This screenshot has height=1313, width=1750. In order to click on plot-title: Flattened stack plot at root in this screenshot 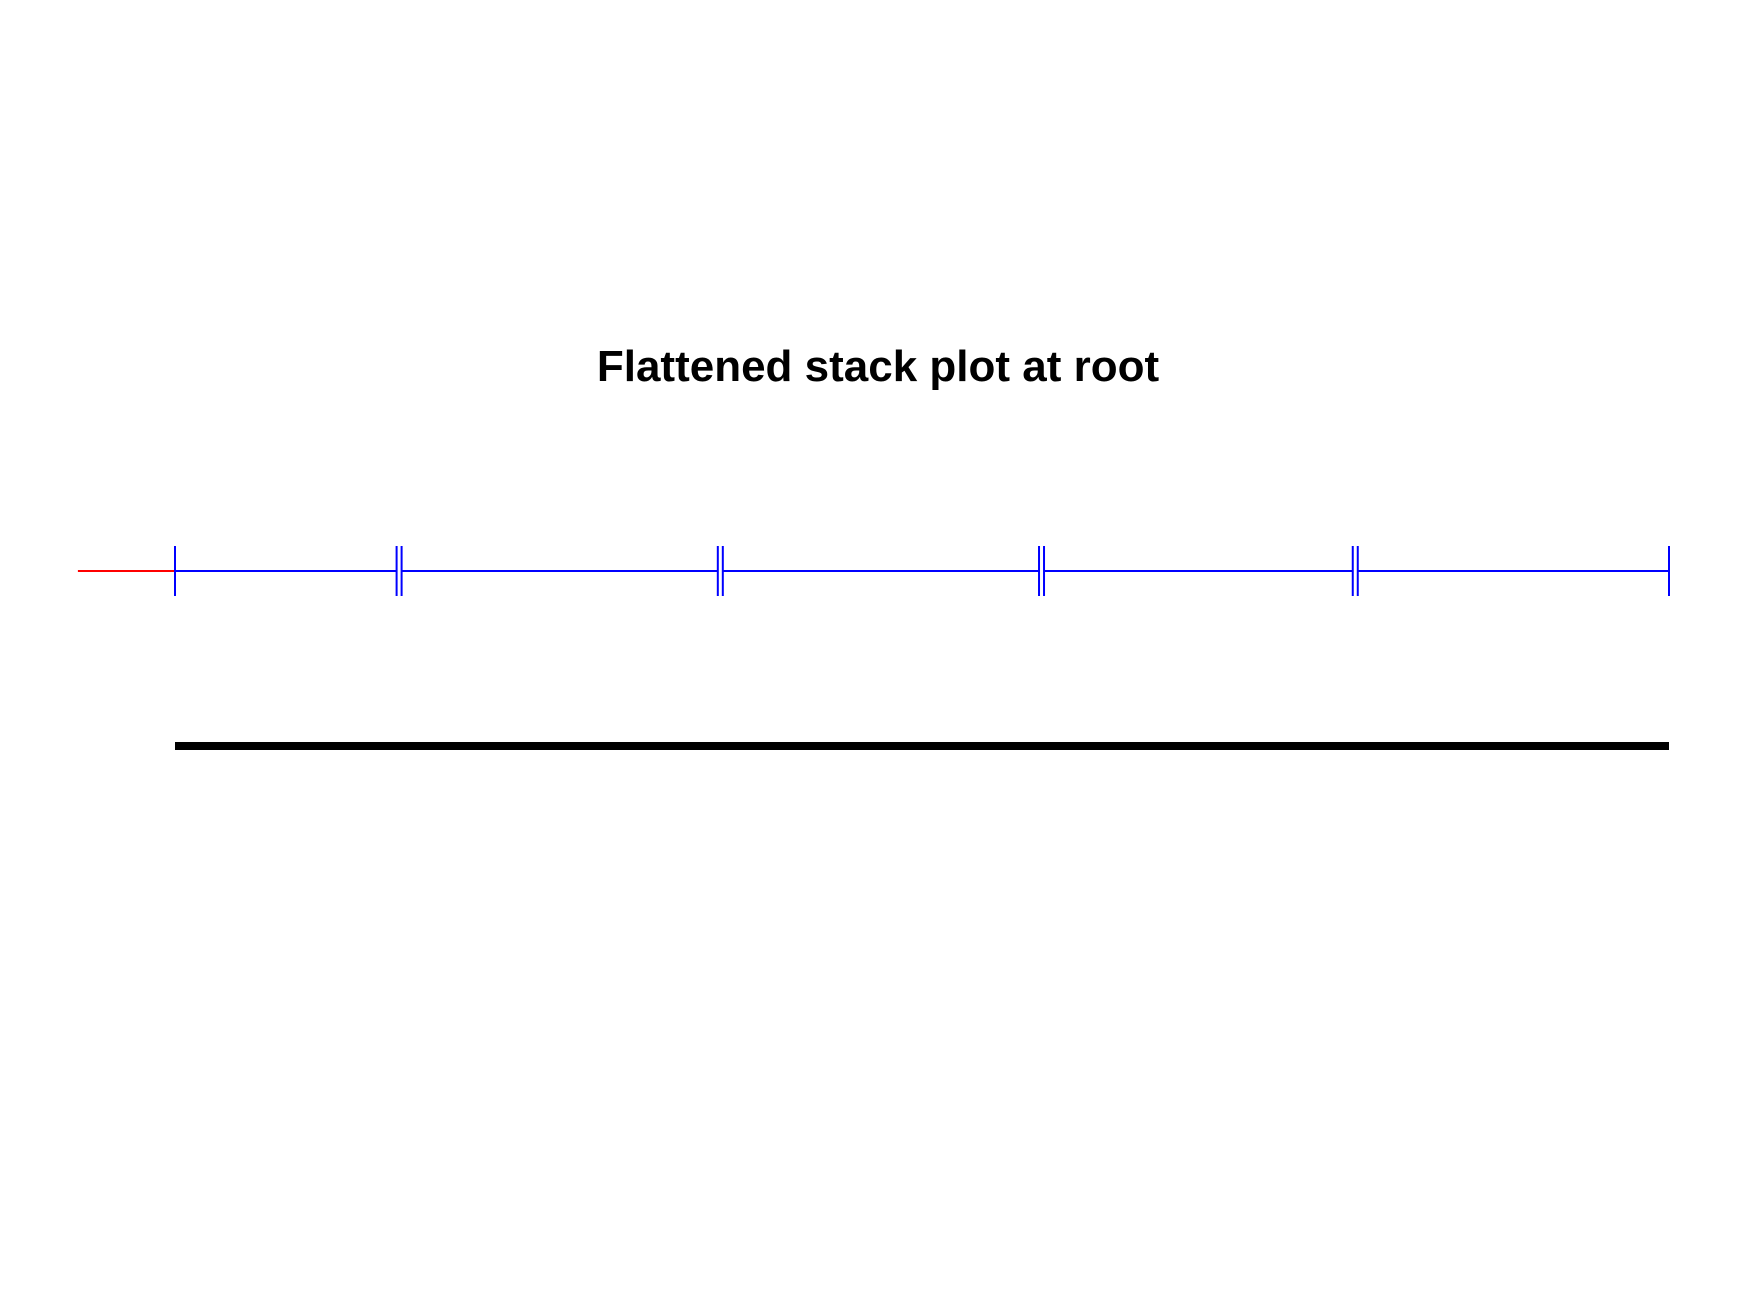, I will do `click(878, 366)`.